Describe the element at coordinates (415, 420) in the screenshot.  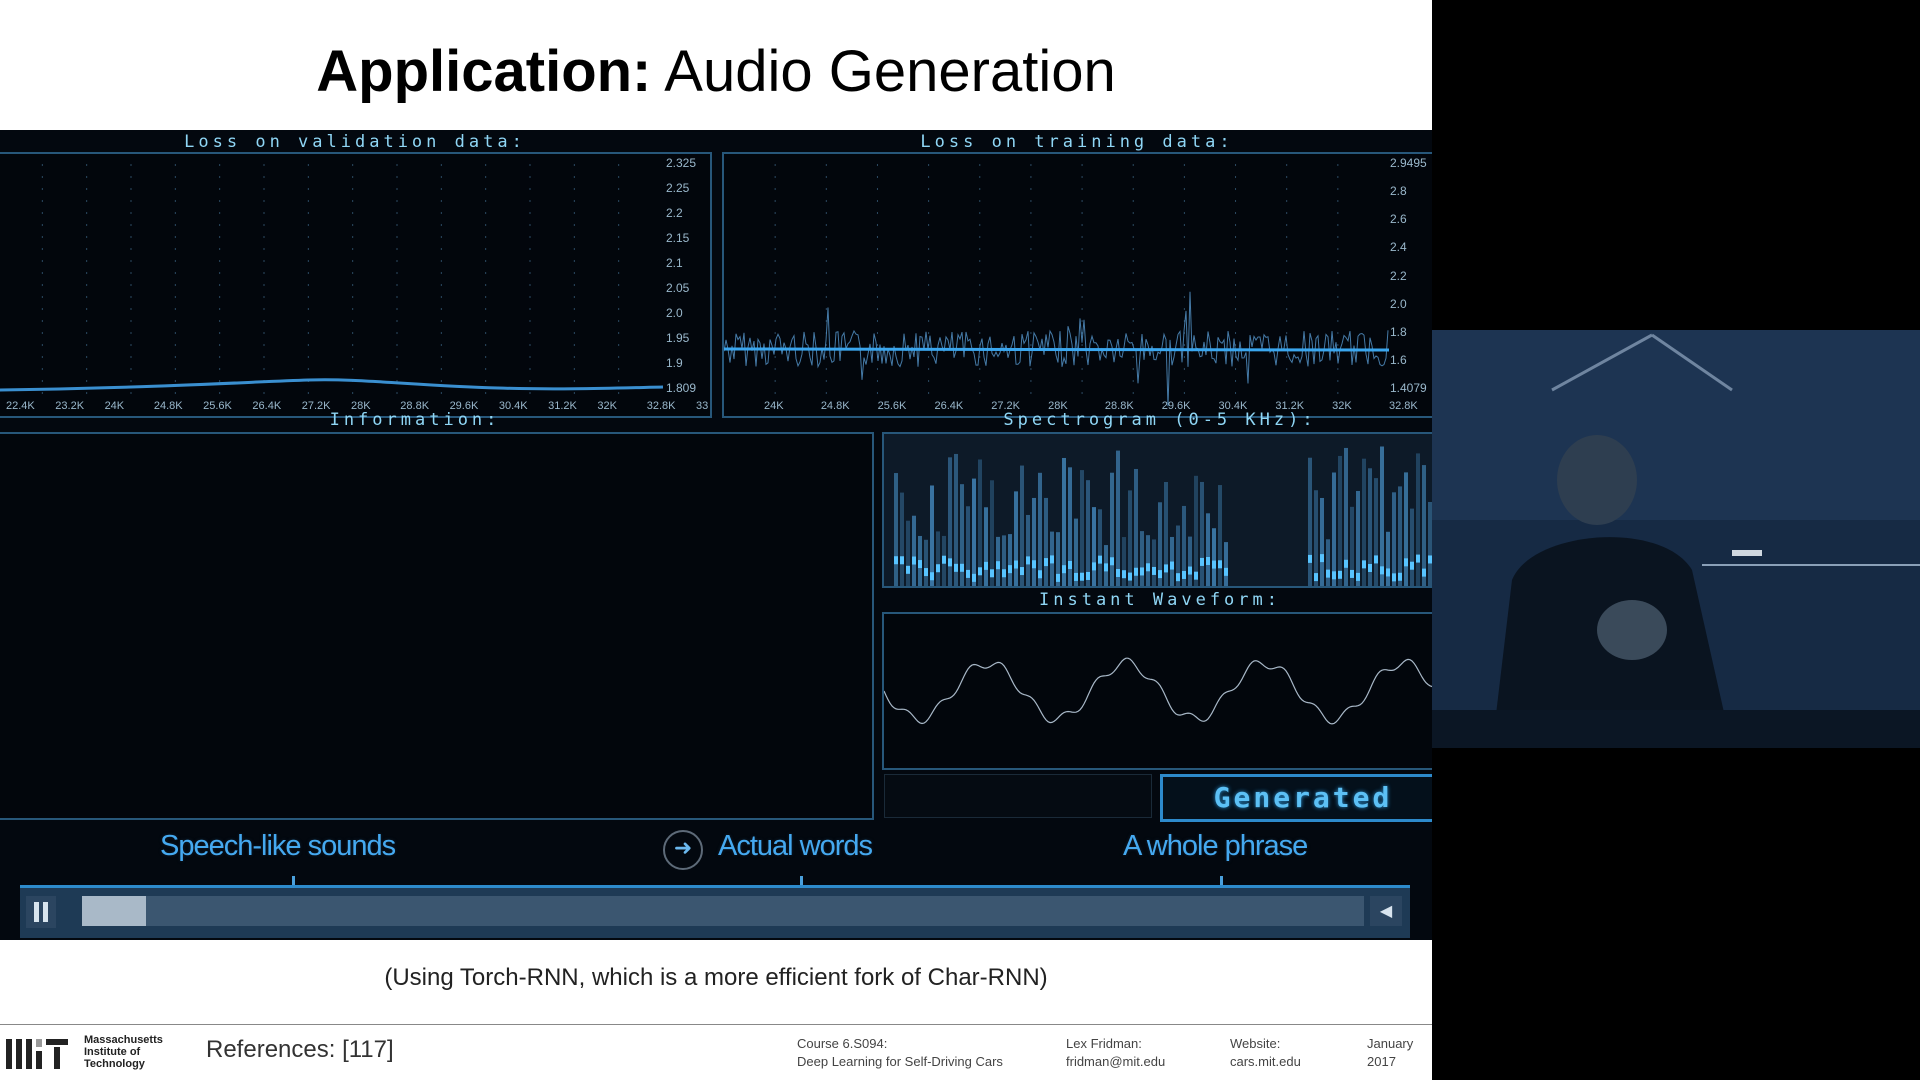
I see `information-title: Information:` at that location.